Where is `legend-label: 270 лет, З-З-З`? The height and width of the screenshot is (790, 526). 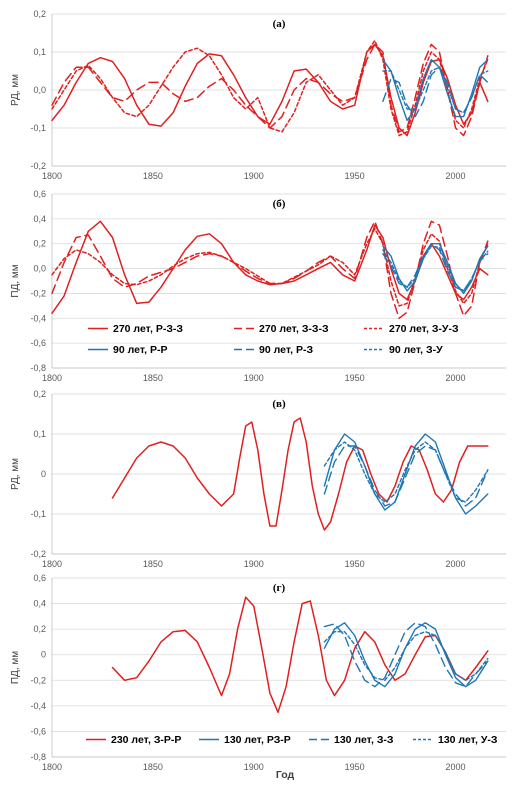 legend-label: 270 лет, З-З-З is located at coordinates (294, 329).